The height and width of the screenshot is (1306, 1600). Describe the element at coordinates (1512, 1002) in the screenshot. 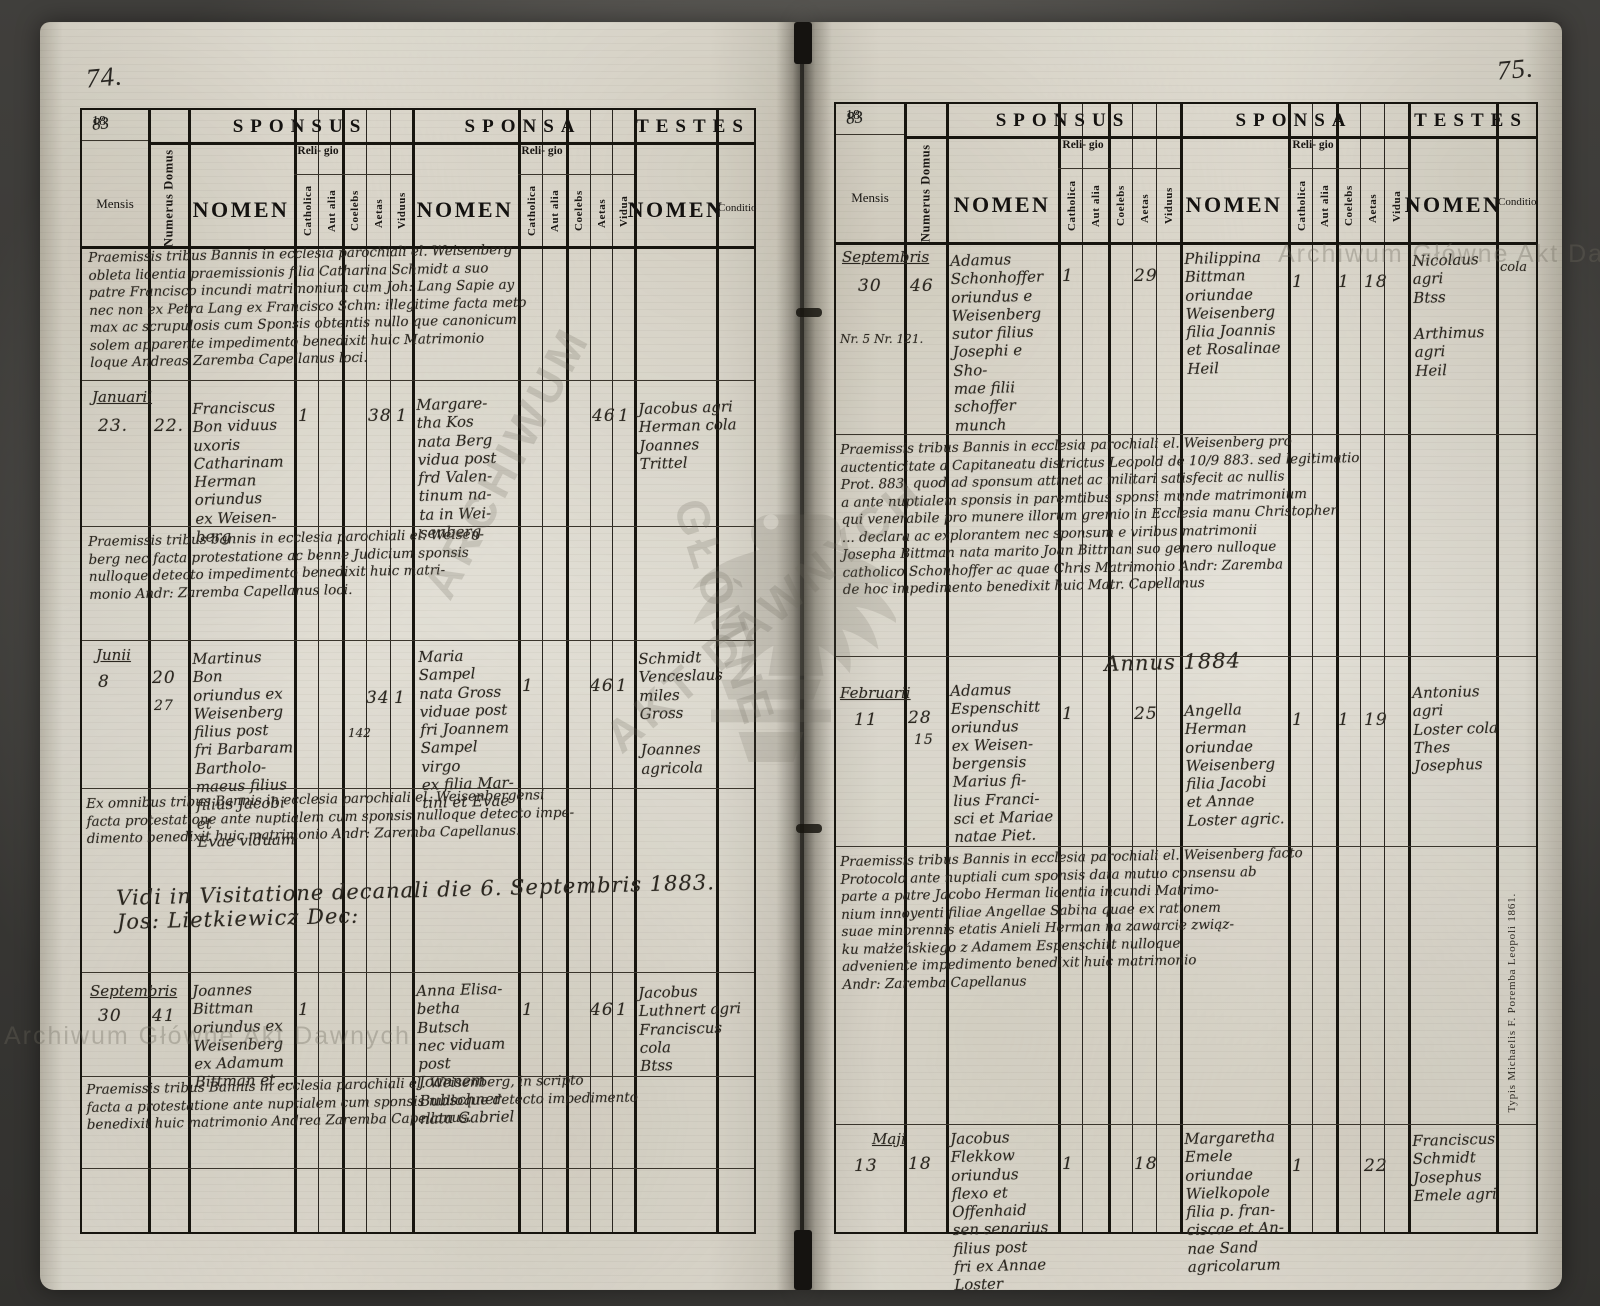

I see `printer-imprint: Typis Michaelis F. Poremba Leopoli 1861.` at that location.